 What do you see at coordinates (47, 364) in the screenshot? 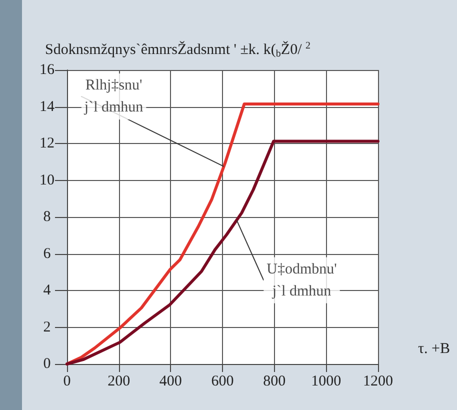
I see `y-tick-label: 0` at bounding box center [47, 364].